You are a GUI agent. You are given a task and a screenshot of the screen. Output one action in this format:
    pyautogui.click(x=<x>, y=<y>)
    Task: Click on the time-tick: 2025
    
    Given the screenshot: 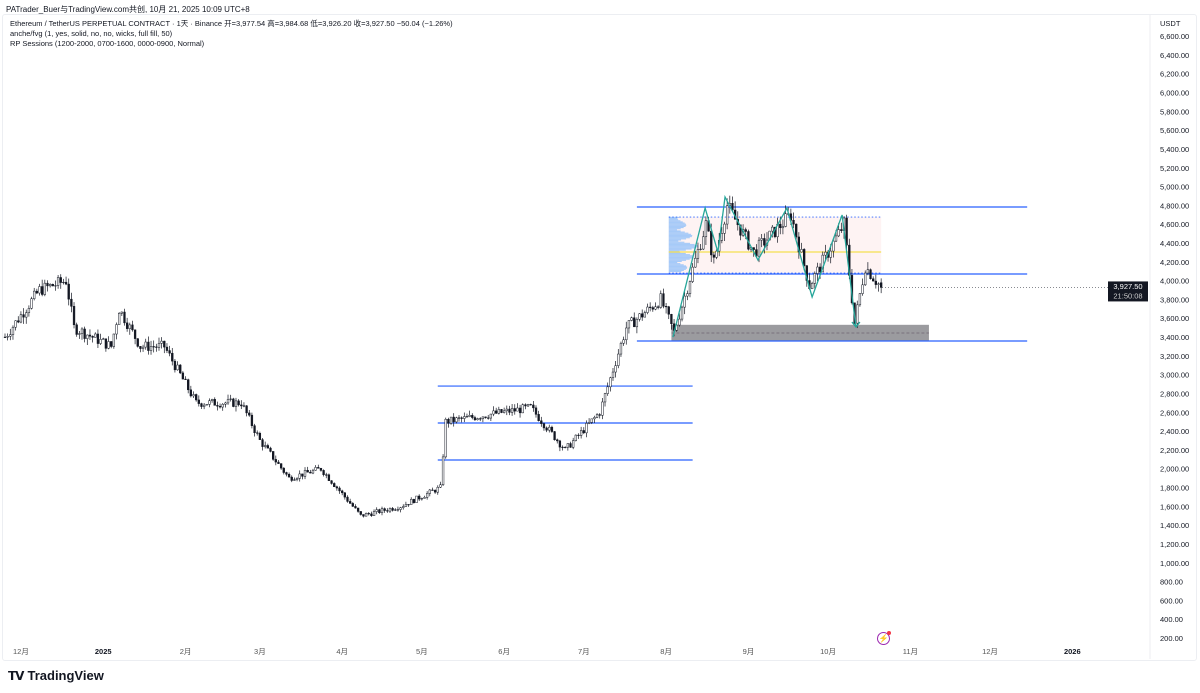 What is the action you would take?
    pyautogui.click(x=103, y=651)
    